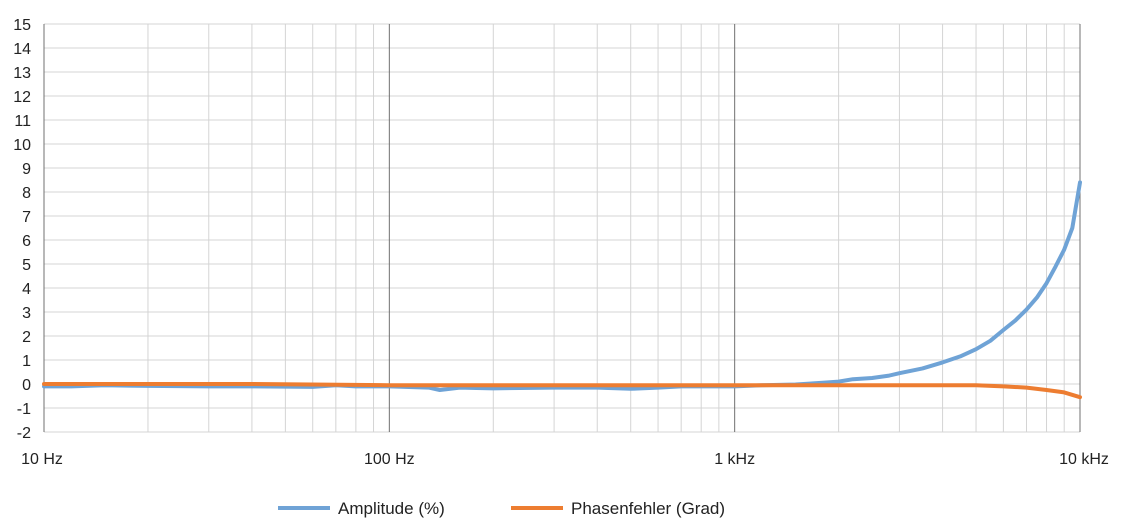  What do you see at coordinates (26, 265) in the screenshot?
I see `y-tick-label: 5` at bounding box center [26, 265].